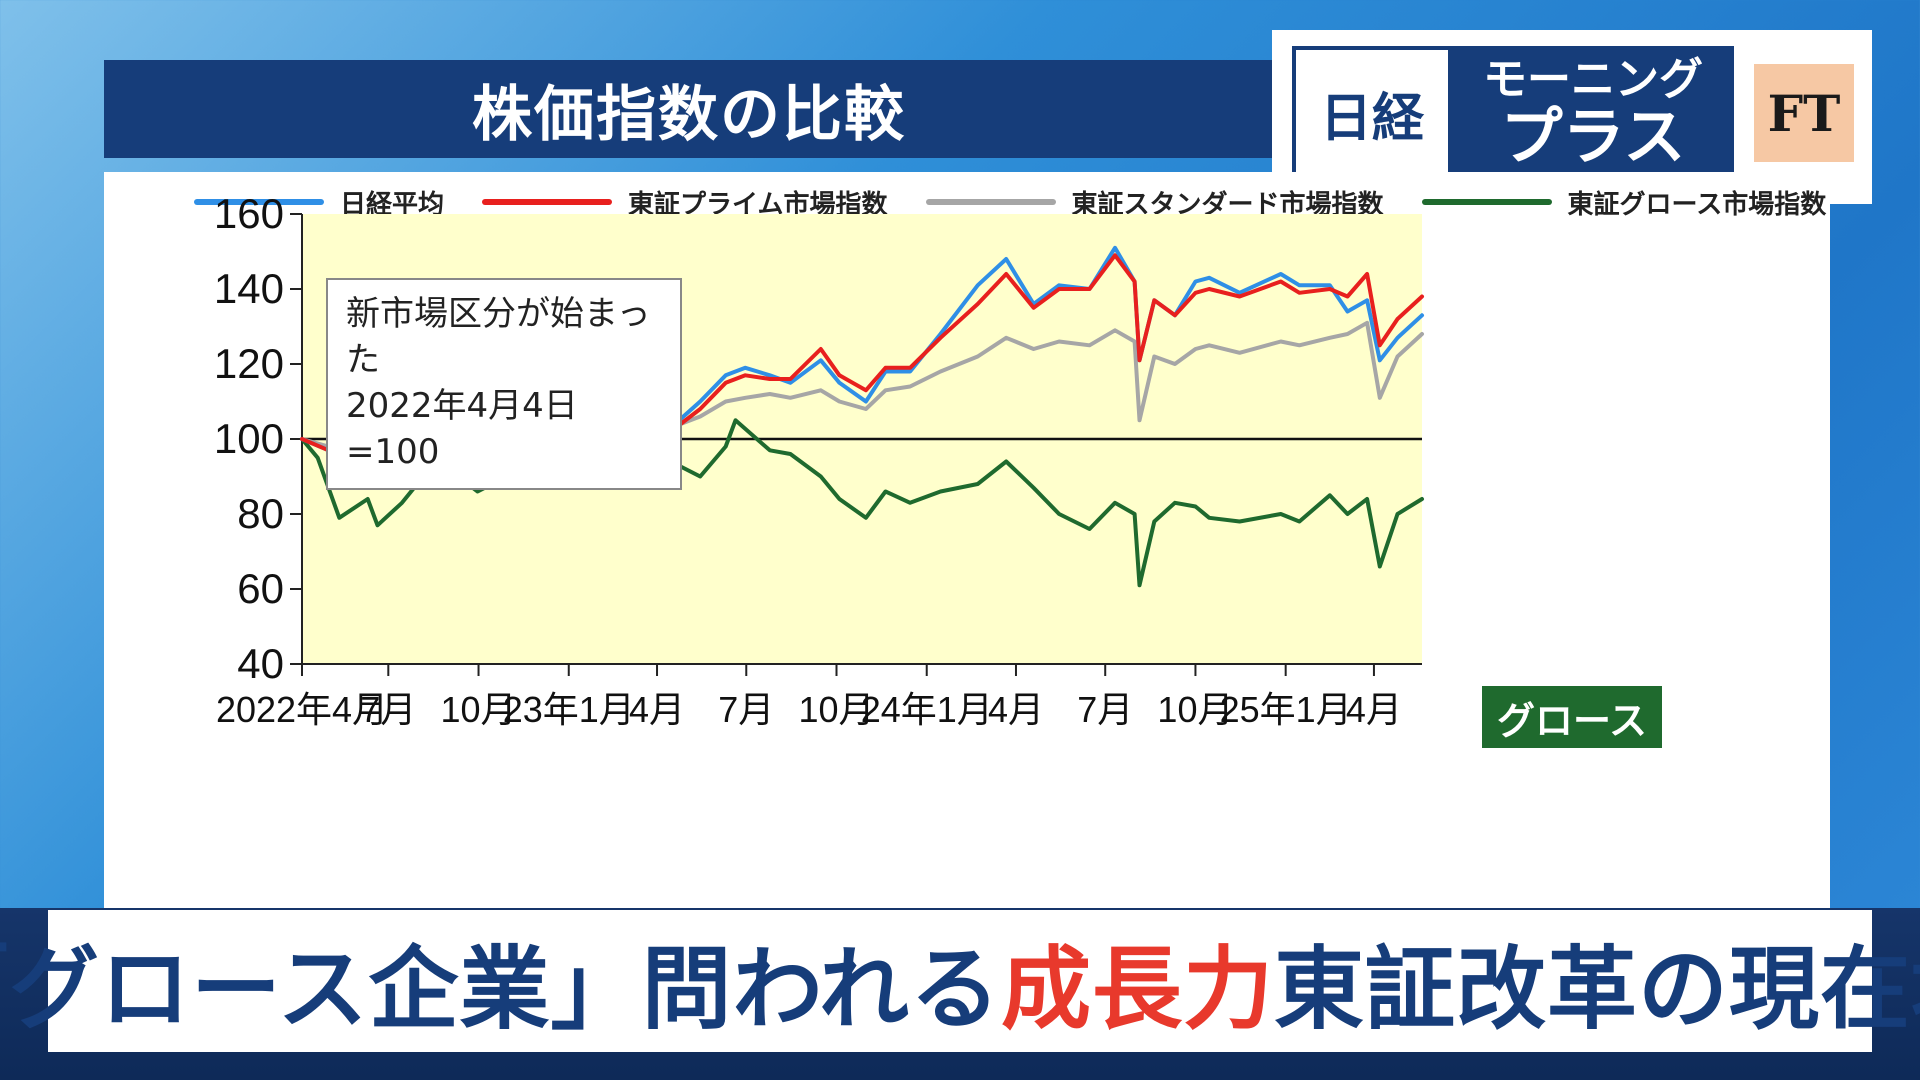 This screenshot has width=1920, height=1080. Describe the element at coordinates (498, 337) in the screenshot. I see `baseline-note-line1: 新市場区分が始まった` at that location.